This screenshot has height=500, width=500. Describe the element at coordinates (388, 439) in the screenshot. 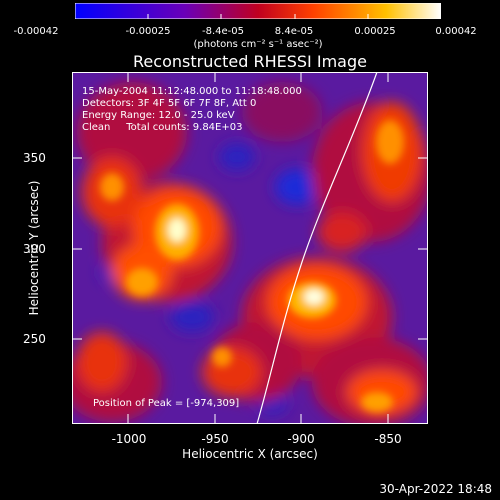

I see `x-tick-label: -850` at that location.